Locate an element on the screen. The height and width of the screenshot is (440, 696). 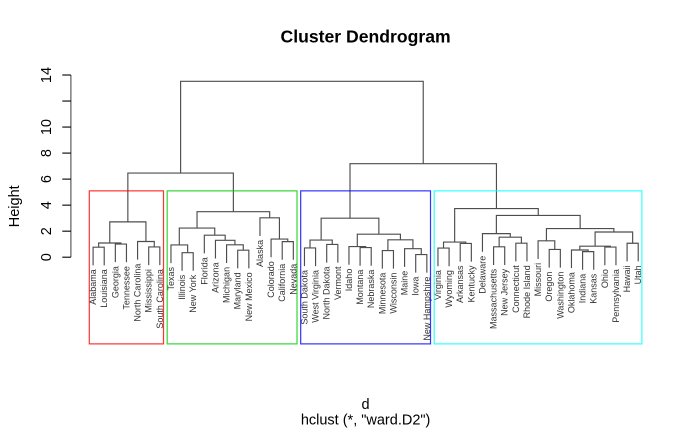
cluster-rect-red is located at coordinates (126, 267).